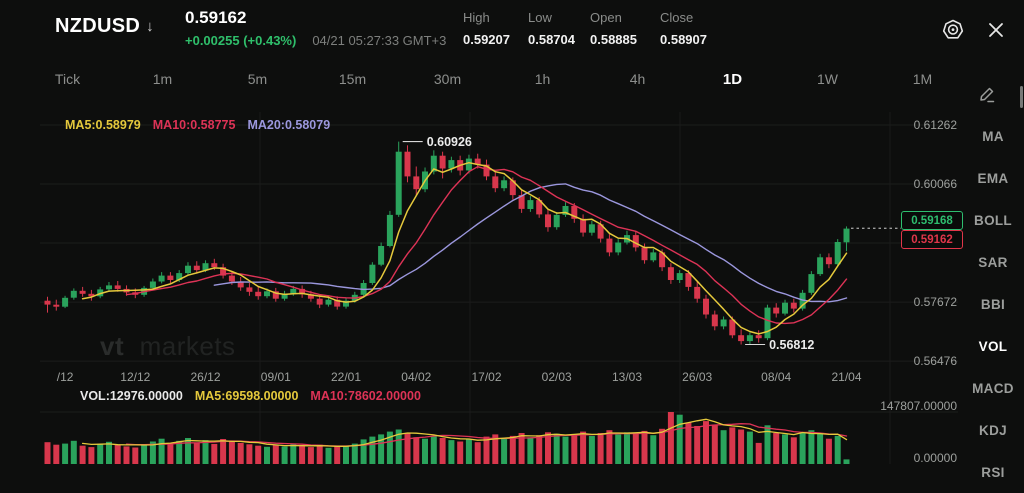 The width and height of the screenshot is (1024, 493). What do you see at coordinates (996, 30) in the screenshot?
I see `close-icon` at bounding box center [996, 30].